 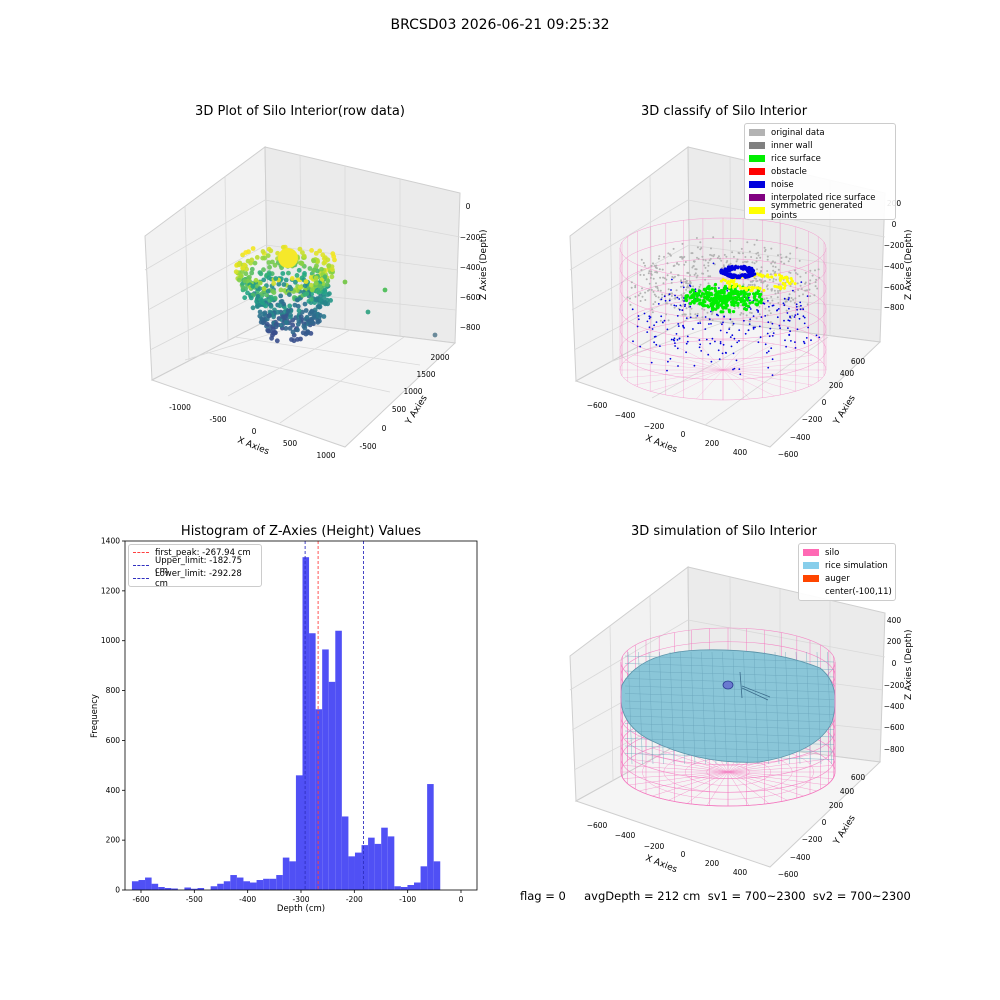 I want to click on legend-label: noise, so click(x=782, y=184).